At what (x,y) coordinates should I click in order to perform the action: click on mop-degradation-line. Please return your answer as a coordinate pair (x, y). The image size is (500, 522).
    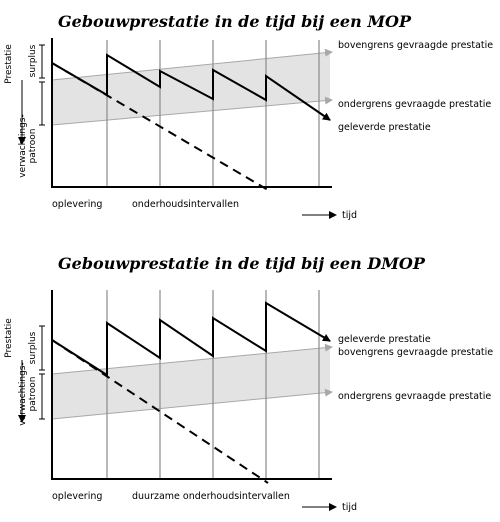
    Looking at the image, I should click on (160, 126).